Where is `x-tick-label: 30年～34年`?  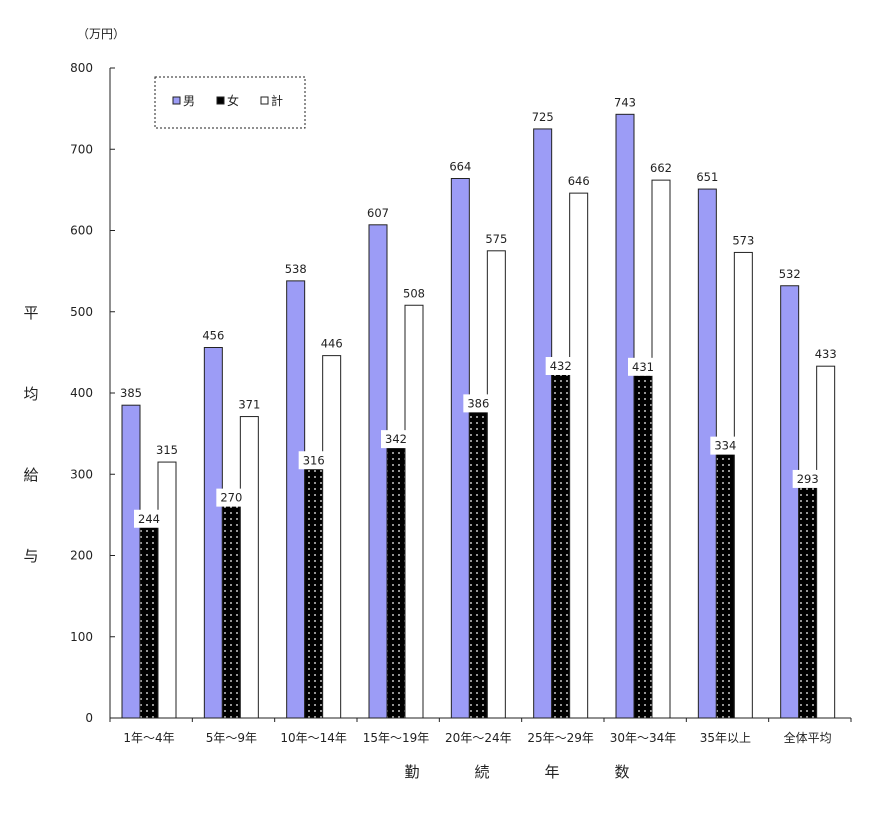
x-tick-label: 30年～34年 is located at coordinates (643, 738).